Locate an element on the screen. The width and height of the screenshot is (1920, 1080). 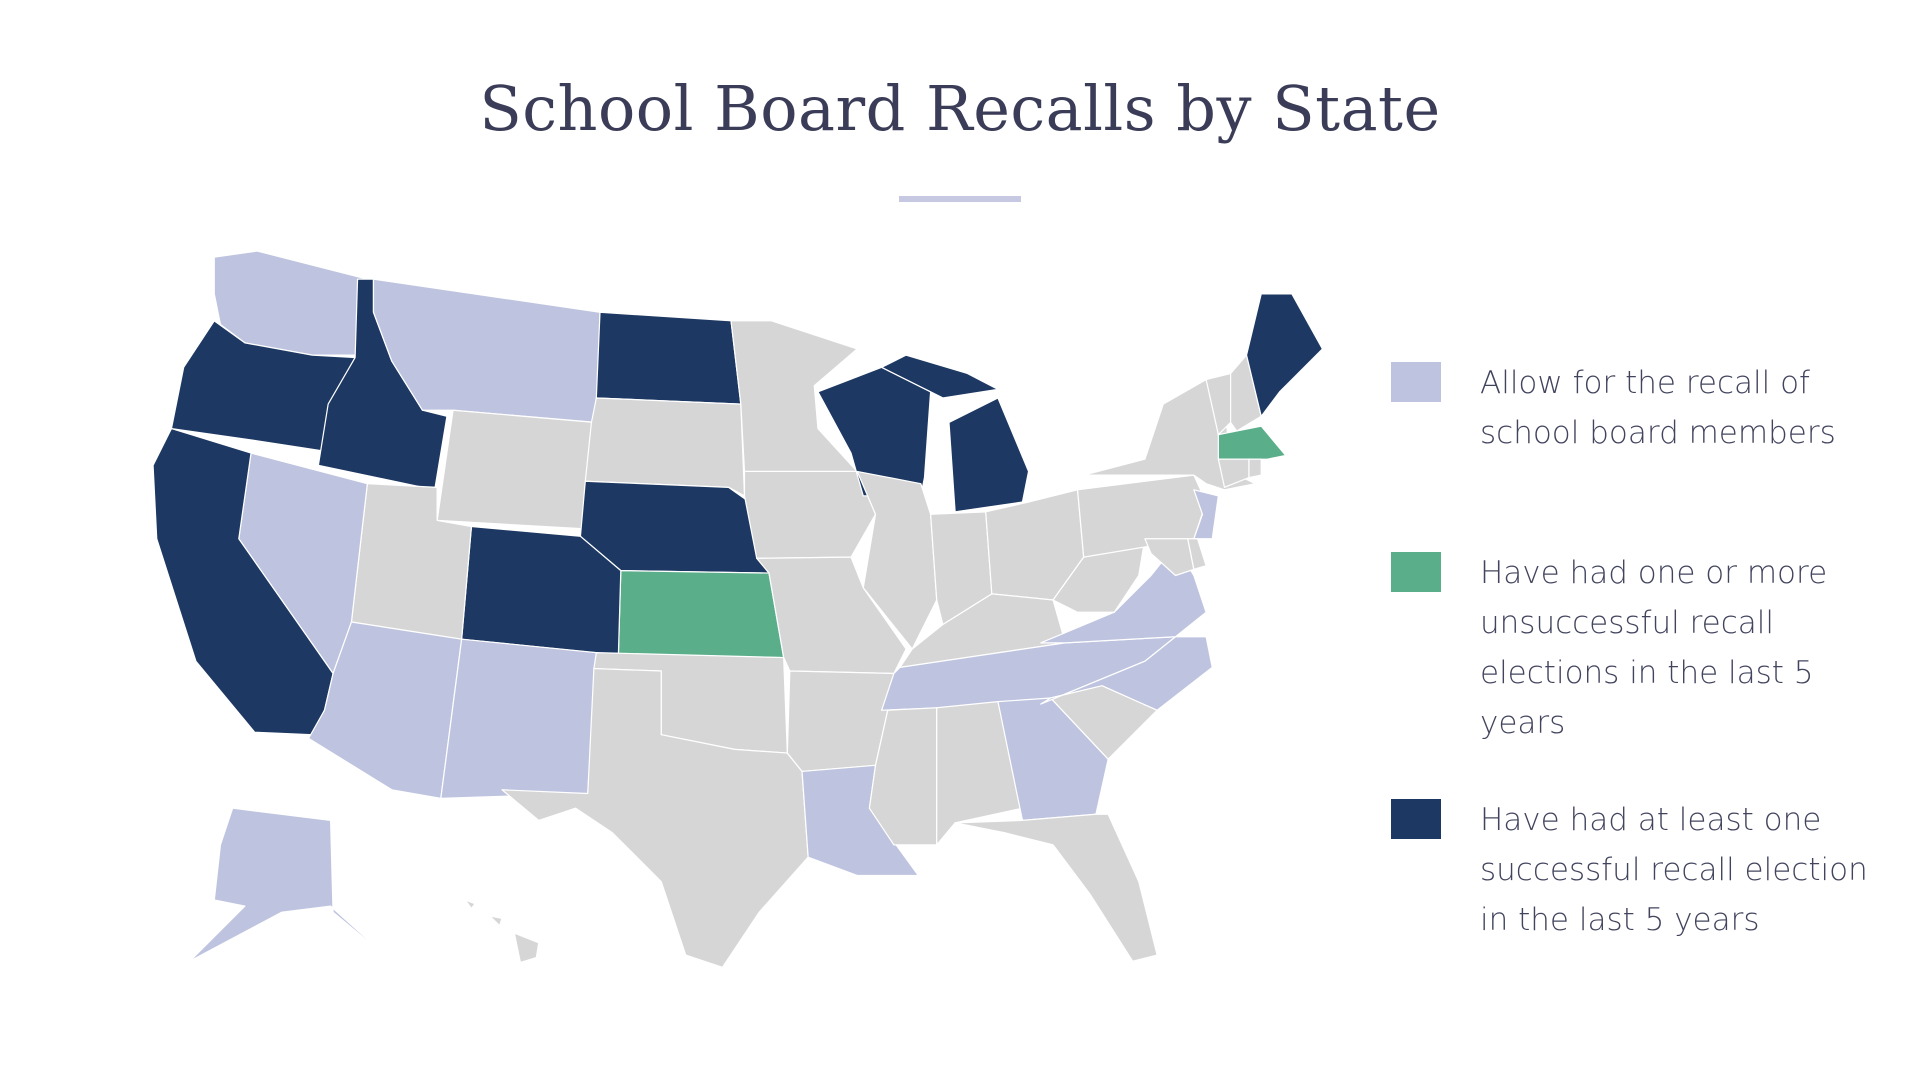
state-nc is located at coordinates (1126, 673).